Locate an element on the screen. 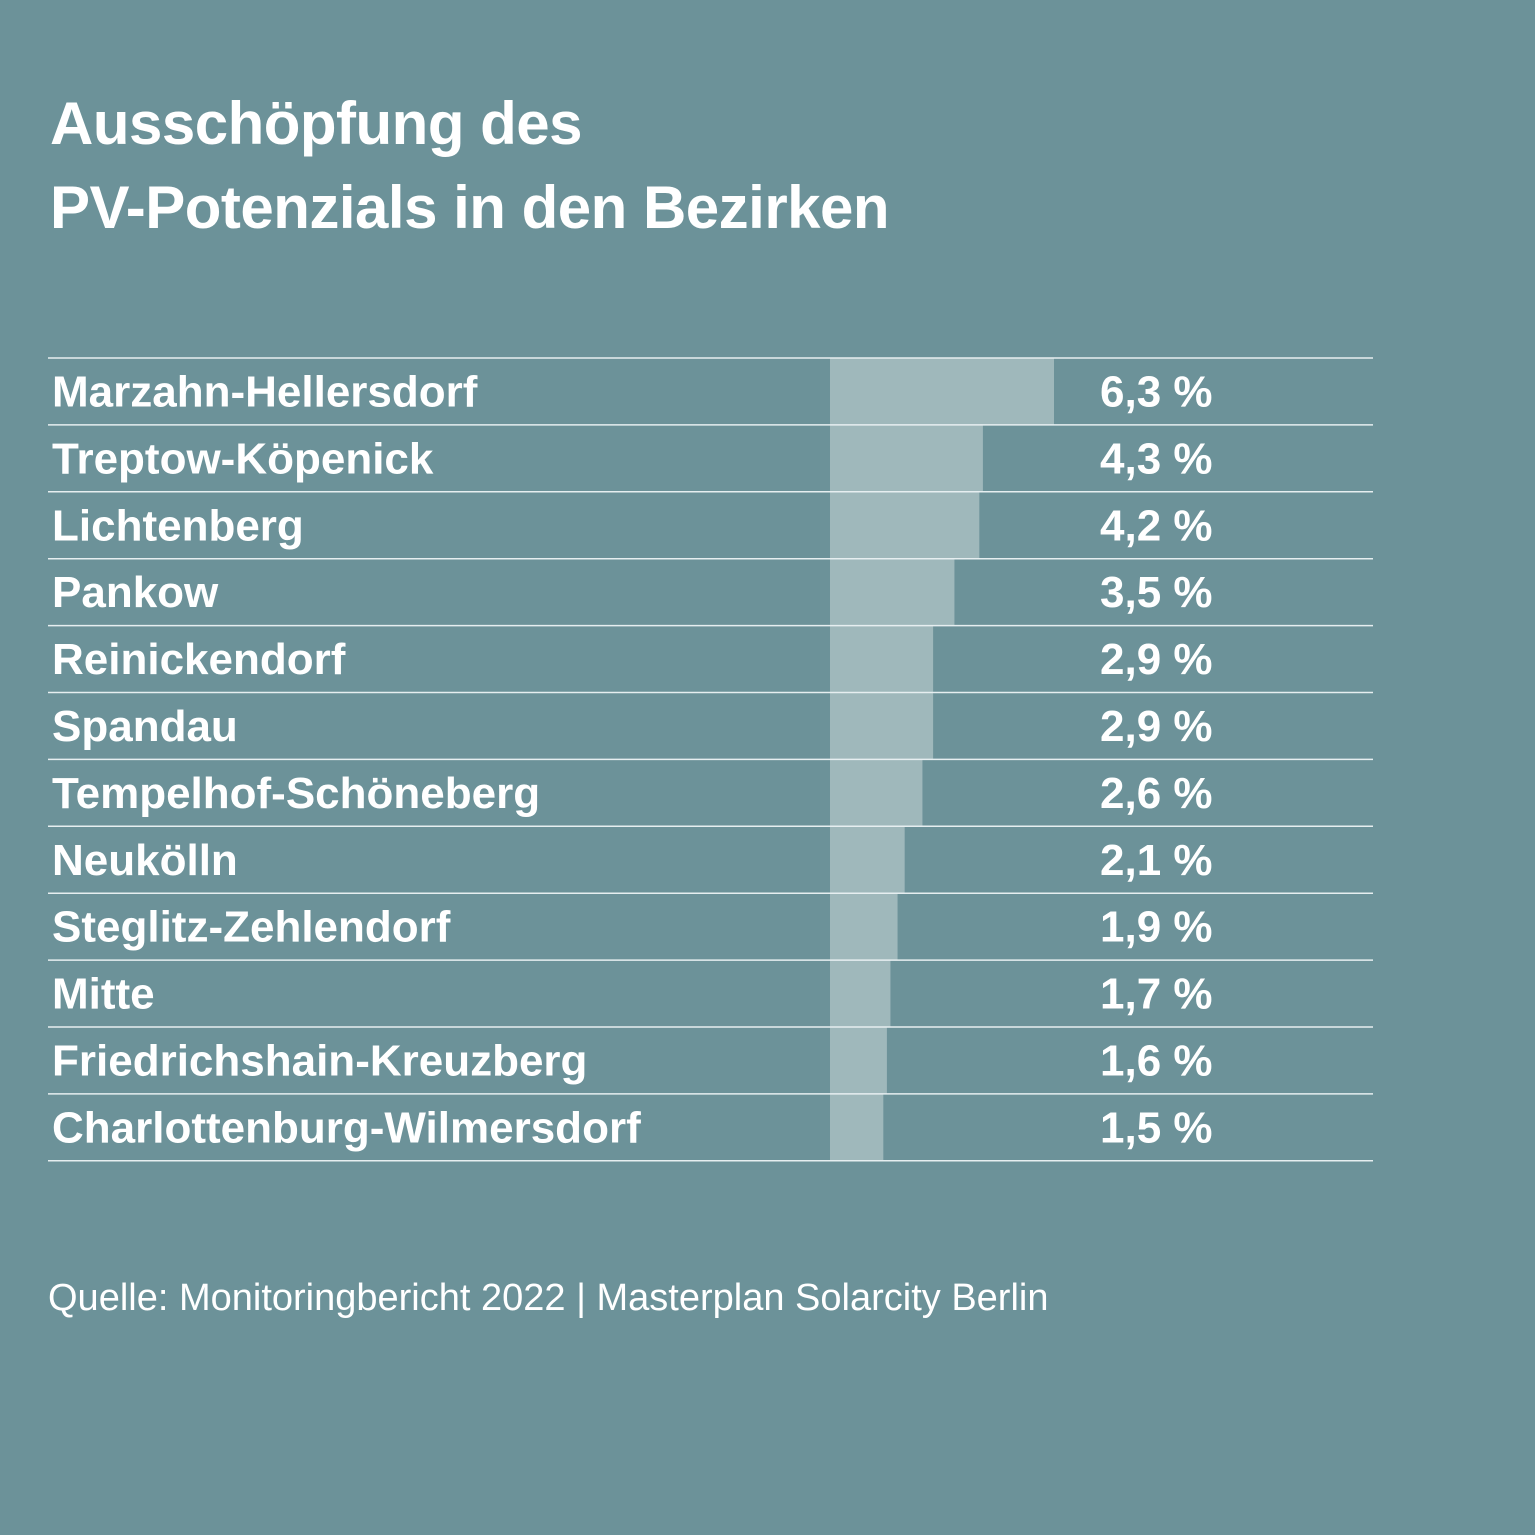 This screenshot has height=1535, width=1535. value-label: 1,6 % is located at coordinates (1156, 1060).